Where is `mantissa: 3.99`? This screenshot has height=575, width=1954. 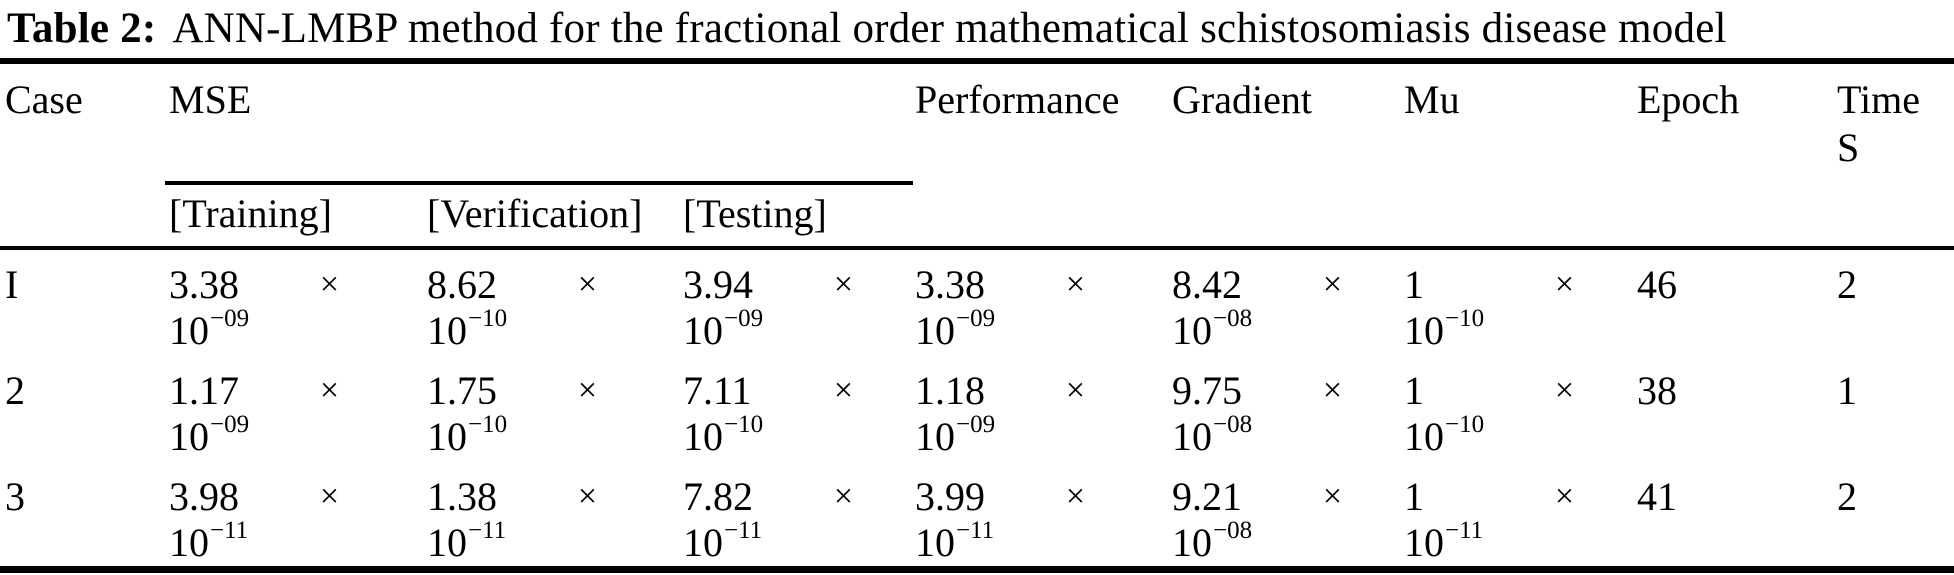 mantissa: 3.99 is located at coordinates (950, 496).